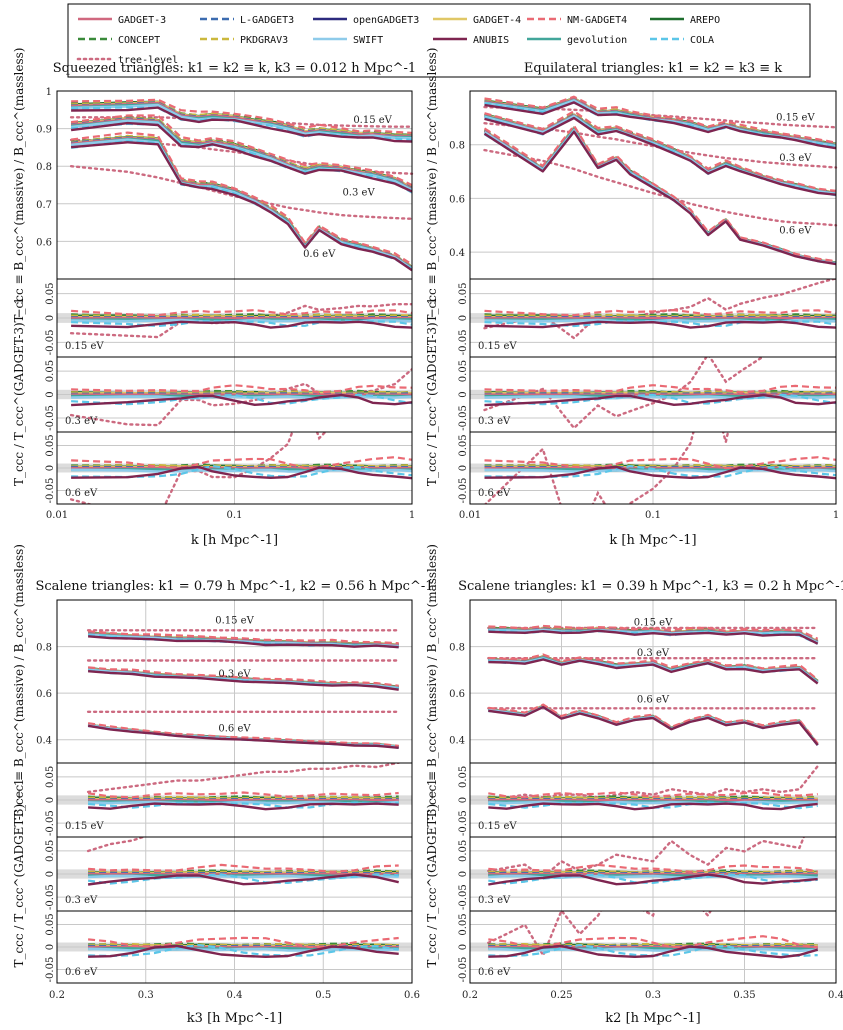 This screenshot has height=1030, width=843. Describe the element at coordinates (386, 20) in the screenshot. I see `legend-label-opengadget3: openGADGET3` at that location.